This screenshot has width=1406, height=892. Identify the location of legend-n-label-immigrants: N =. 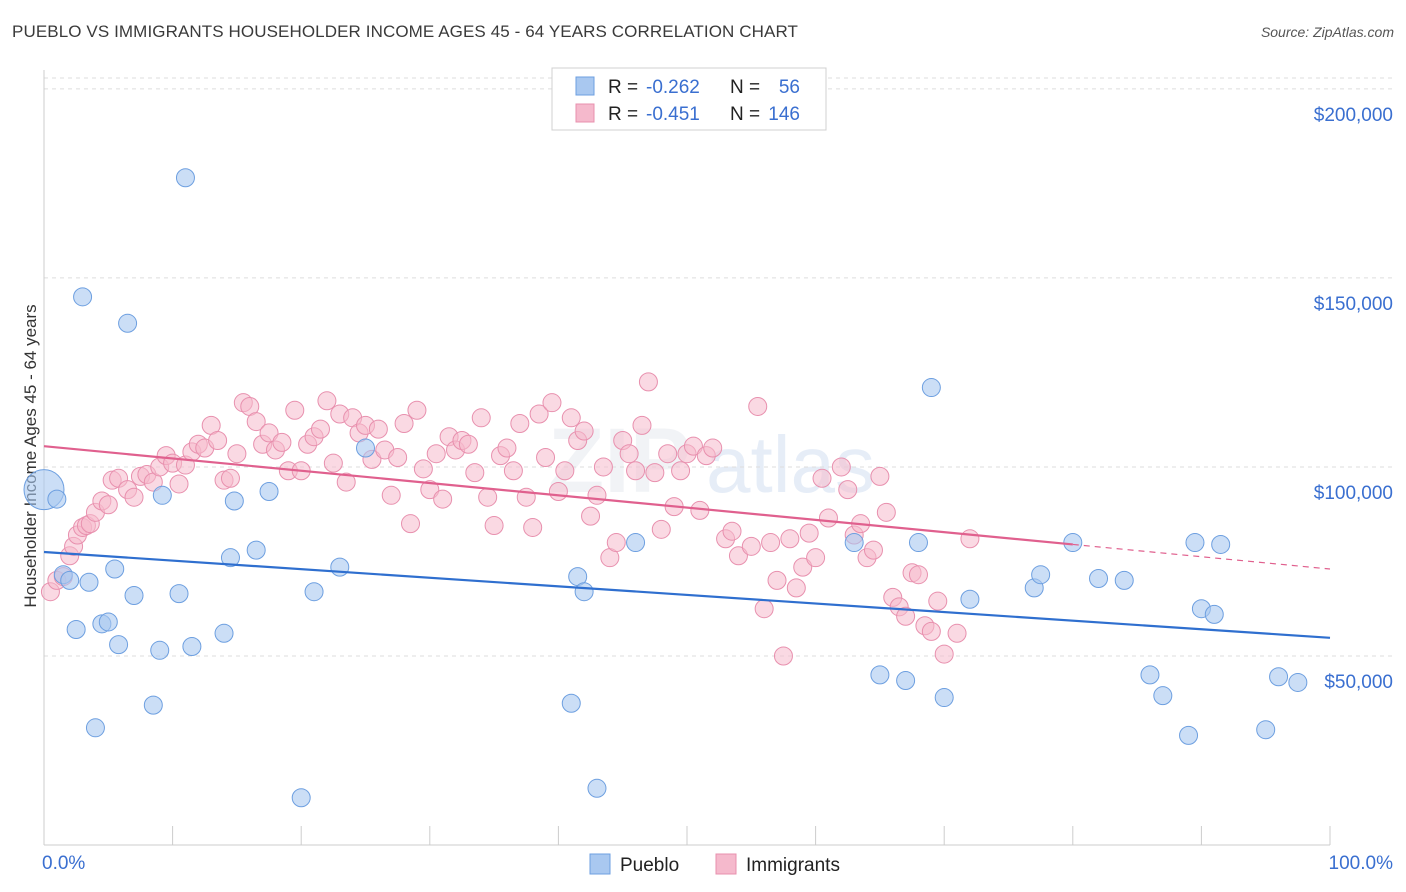
(745, 114).